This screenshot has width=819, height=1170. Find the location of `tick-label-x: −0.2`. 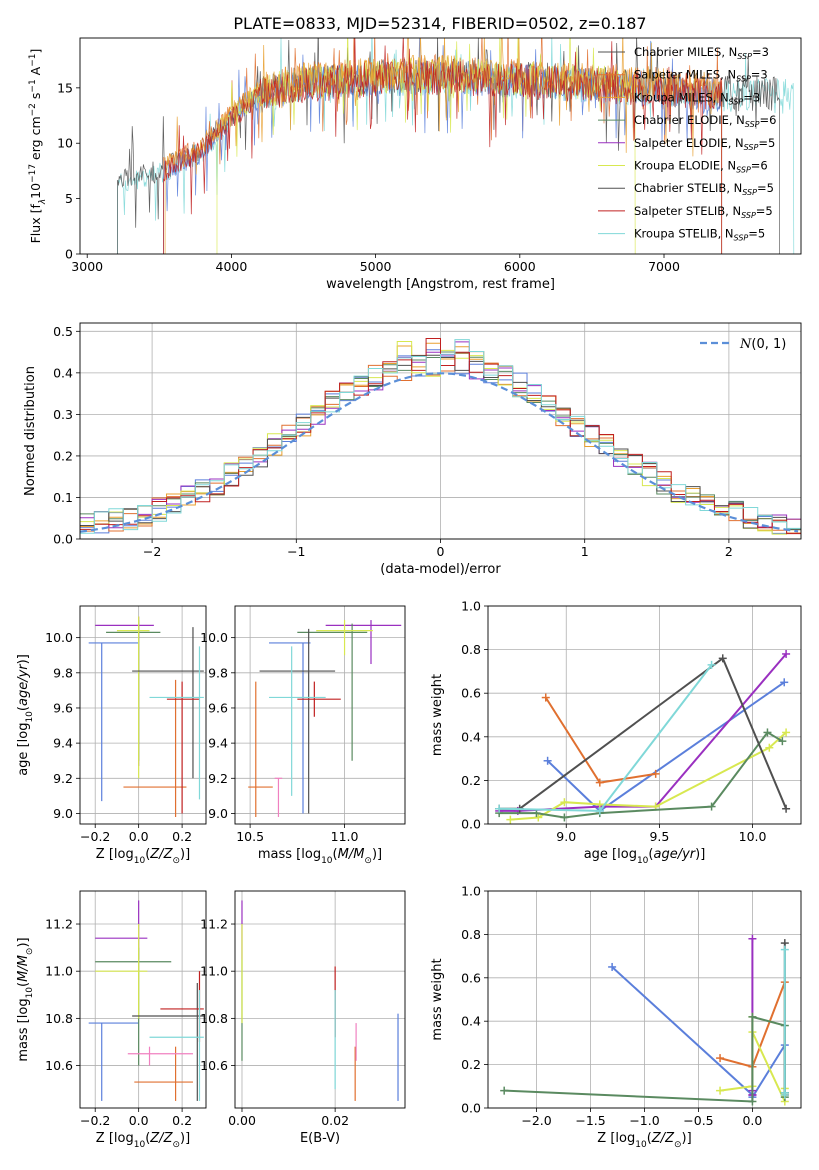

tick-label-x: −0.2 is located at coordinates (95, 836).